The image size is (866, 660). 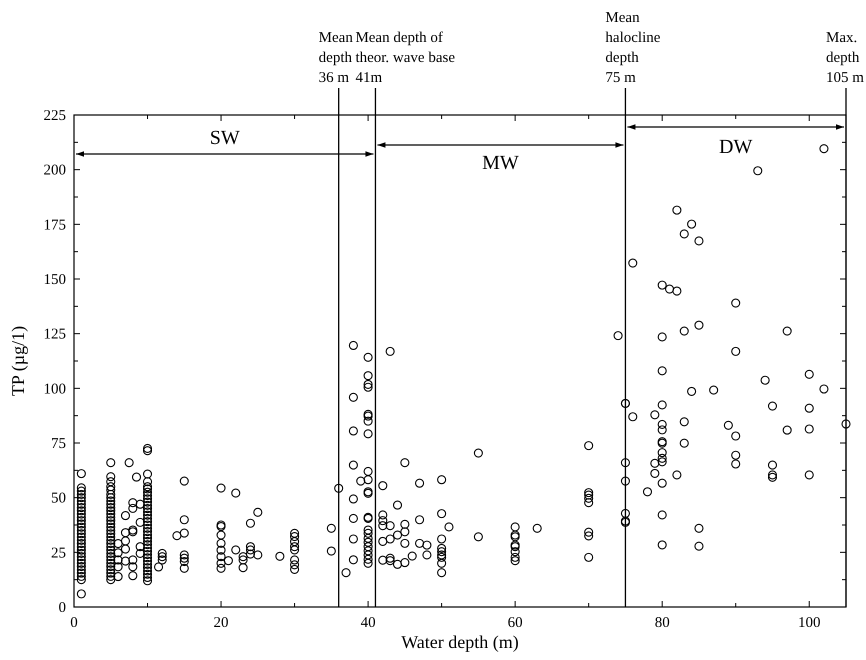 What do you see at coordinates (55, 389) in the screenshot?
I see `y-tick-label: 100` at bounding box center [55, 389].